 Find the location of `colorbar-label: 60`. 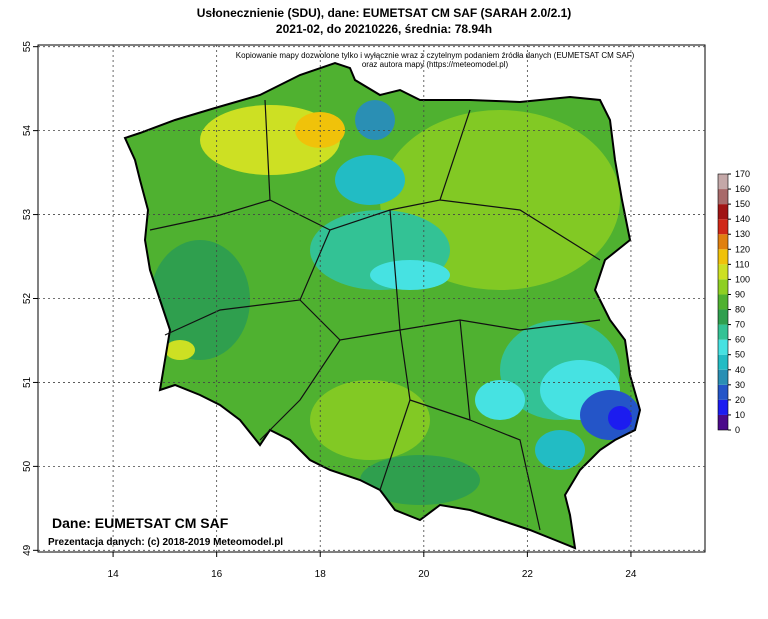

colorbar-label: 60 is located at coordinates (740, 340).